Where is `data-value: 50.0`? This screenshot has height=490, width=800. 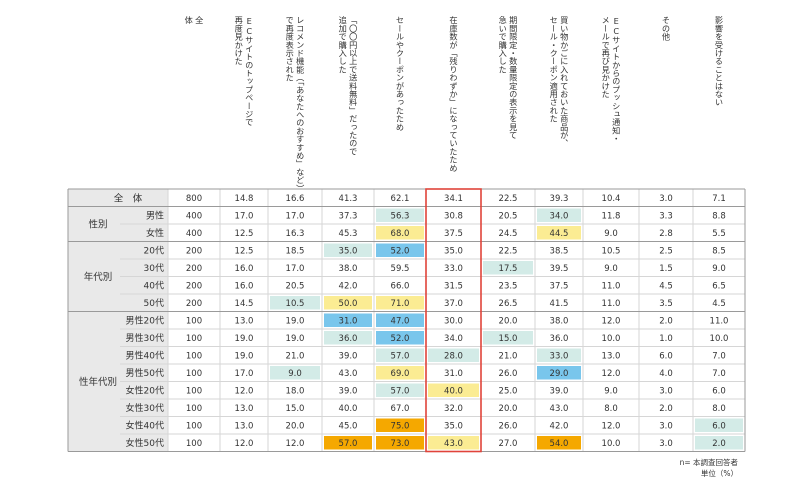
data-value: 50.0 is located at coordinates (348, 304).